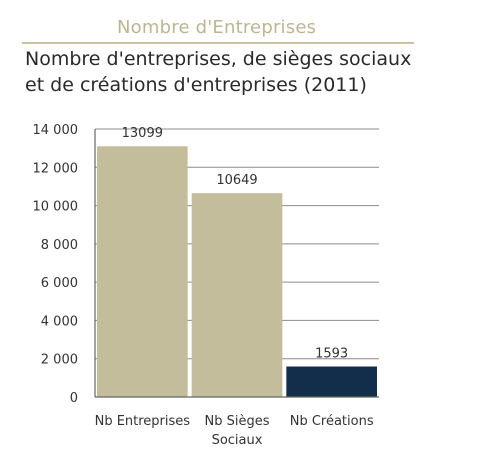 This screenshot has width=478, height=466. What do you see at coordinates (218, 59) in the screenshot?
I see `chart-title-line-1: Nombre d'entreprises, de sièges sociaux` at bounding box center [218, 59].